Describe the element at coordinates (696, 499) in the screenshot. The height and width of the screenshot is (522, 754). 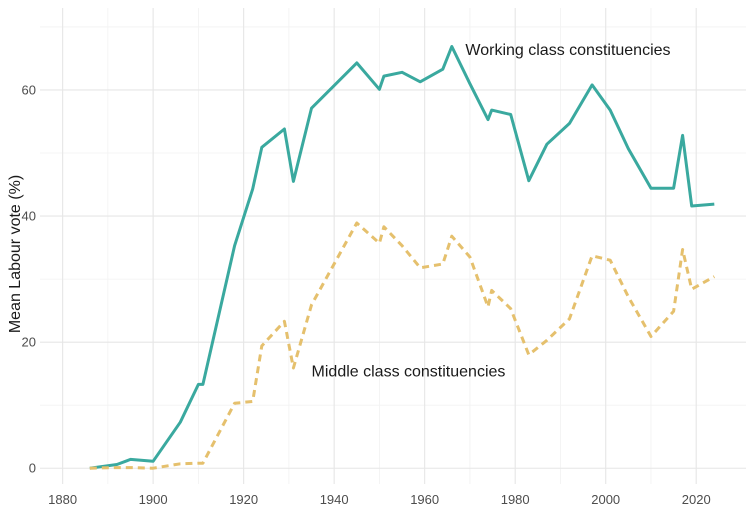
I see `x-tick-label: 2020` at that location.